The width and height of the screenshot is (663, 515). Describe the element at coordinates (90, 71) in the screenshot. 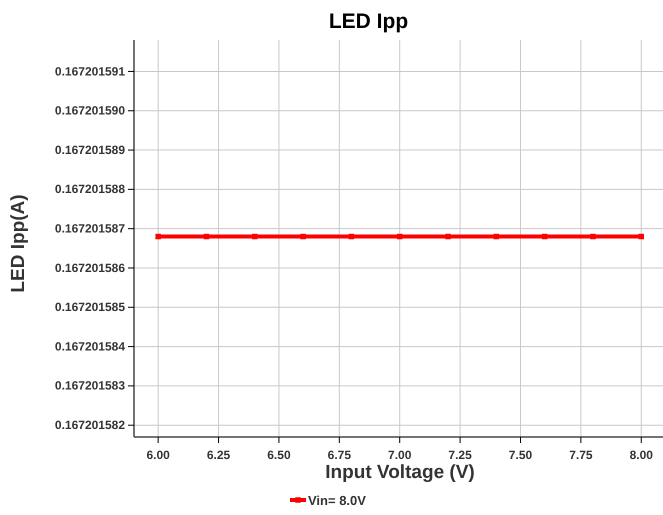

I see `y-tick-label: 0.167201591` at that location.